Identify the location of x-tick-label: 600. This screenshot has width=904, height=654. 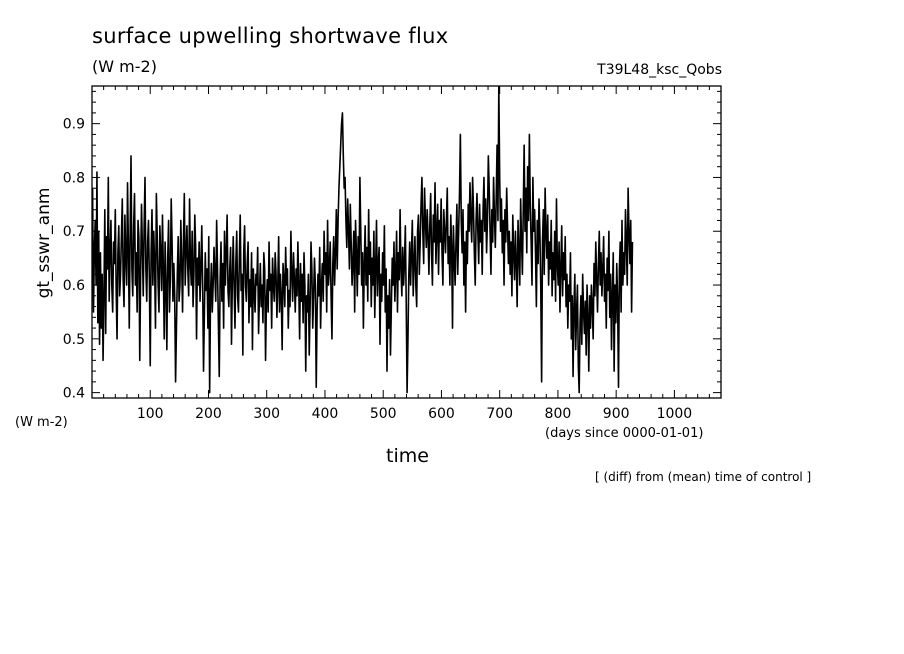
(441, 414).